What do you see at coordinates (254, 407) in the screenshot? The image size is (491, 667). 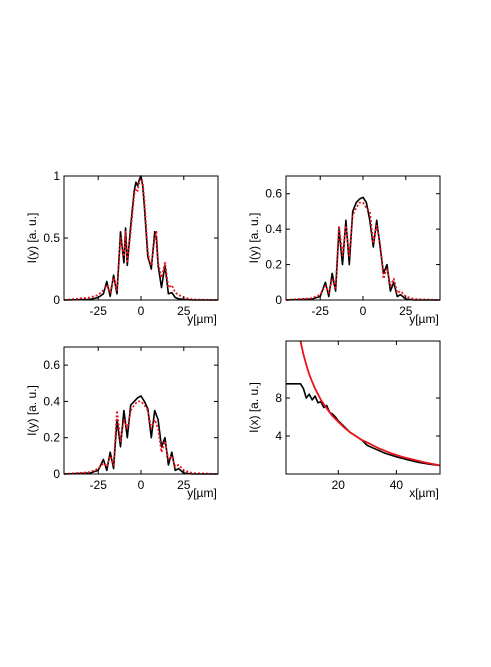 I see `y-axis-label: I(x) [a. u.]` at bounding box center [254, 407].